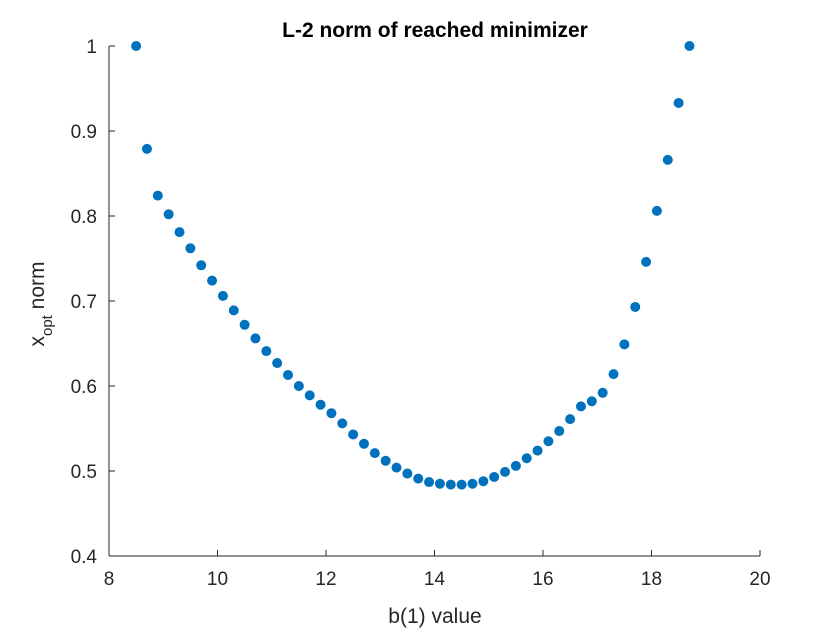 This screenshot has height=630, width=840. Describe the element at coordinates (217, 579) in the screenshot. I see `x-tick-label: 10` at that location.